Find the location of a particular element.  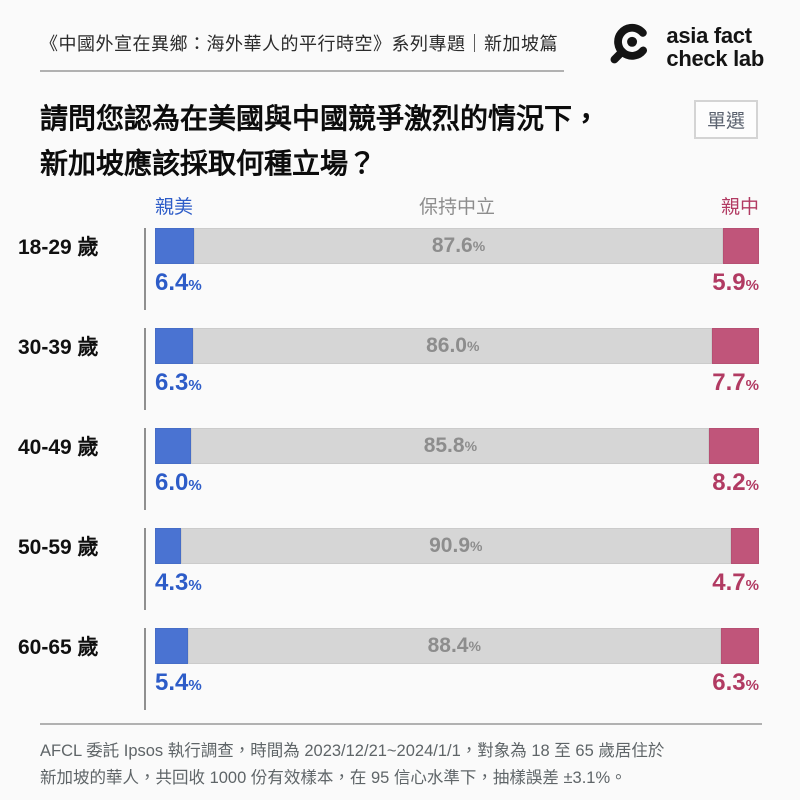

pro-china-value-label: 6.3% is located at coordinates (735, 682).